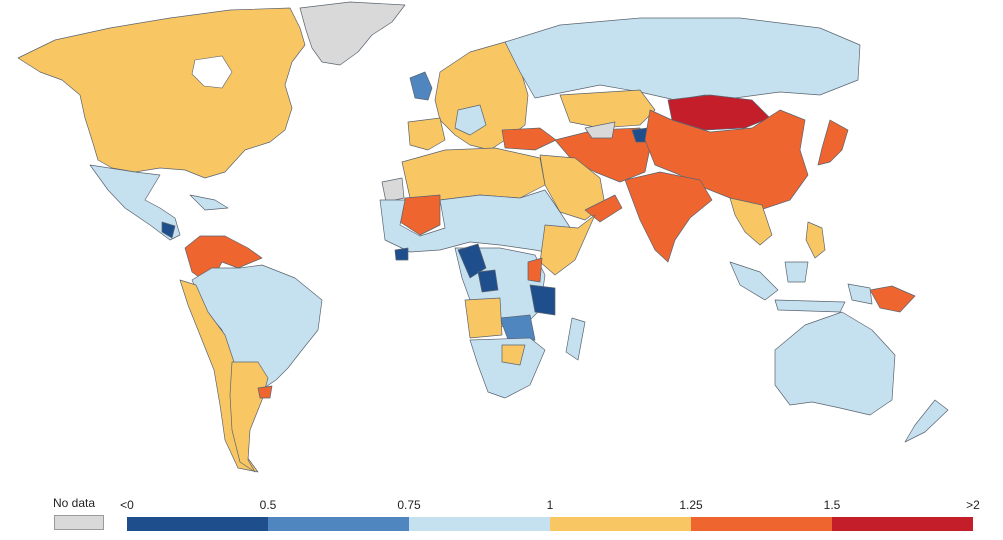 The height and width of the screenshot is (540, 1003). What do you see at coordinates (815, 240) in the screenshot?
I see `region-philippines` at bounding box center [815, 240].